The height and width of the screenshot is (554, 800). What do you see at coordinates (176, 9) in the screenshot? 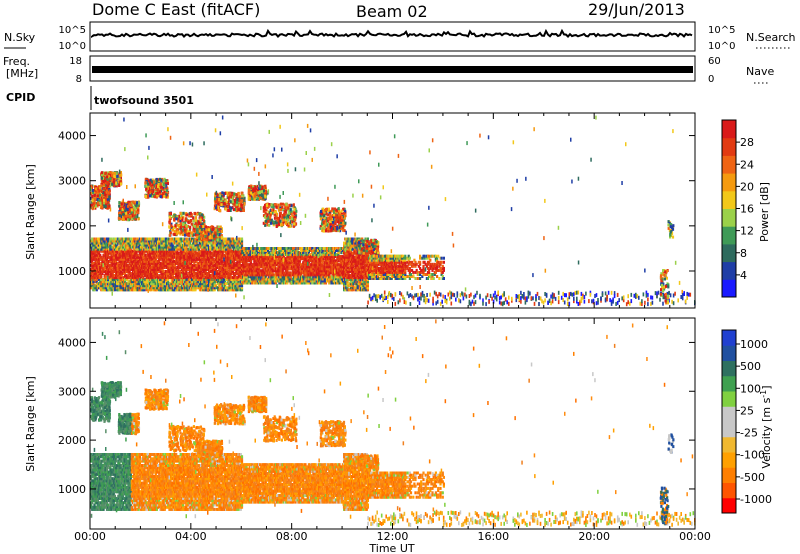
I see `station-title: Dome C East (fitACF)` at bounding box center [176, 9].